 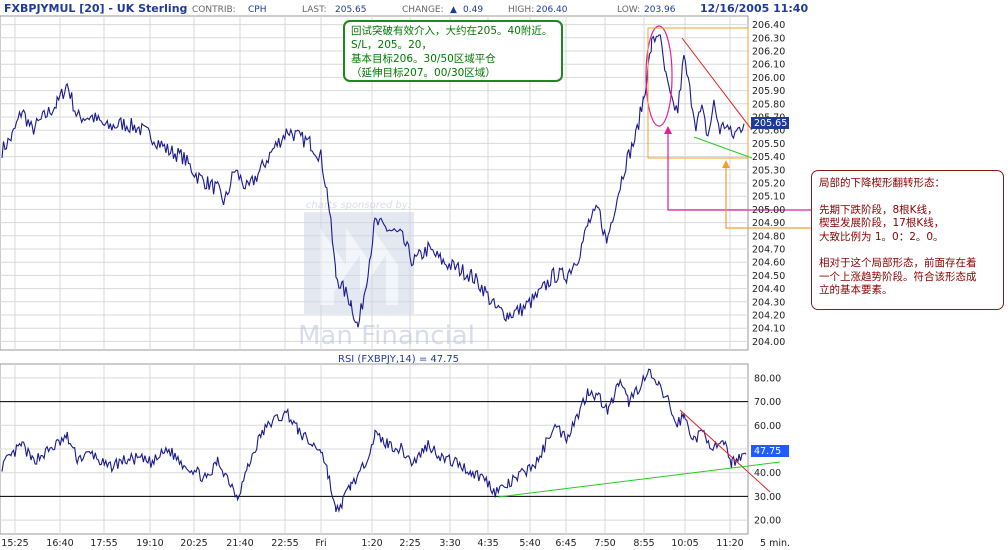 What do you see at coordinates (668, 130) in the screenshot?
I see `magenta-arrow-icon` at bounding box center [668, 130].